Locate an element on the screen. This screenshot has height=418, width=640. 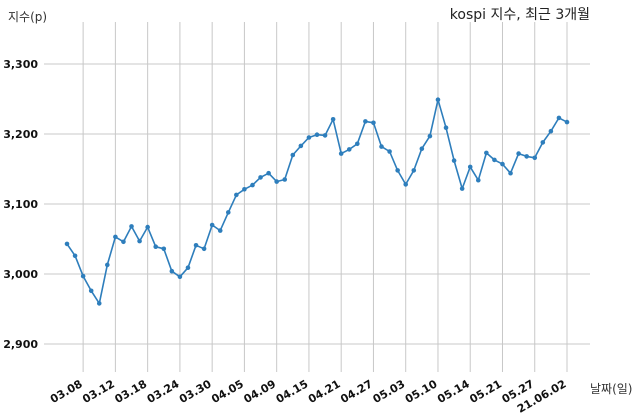
x-tick-label: 04.09 is located at coordinates (260, 391).